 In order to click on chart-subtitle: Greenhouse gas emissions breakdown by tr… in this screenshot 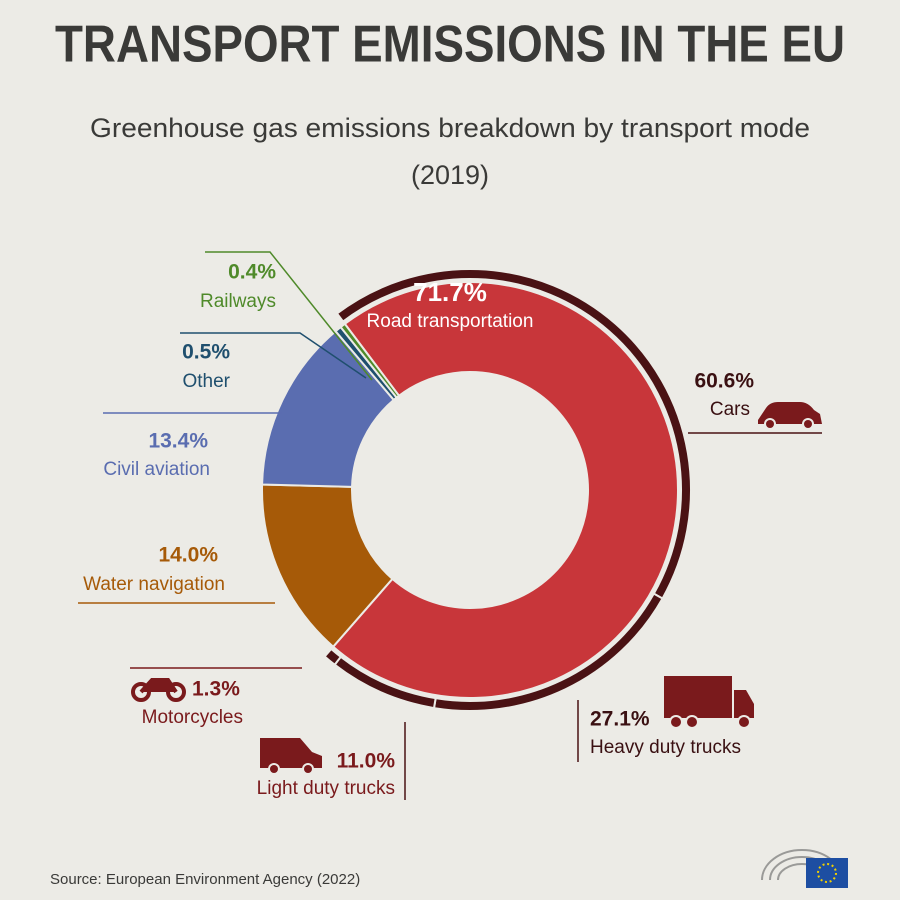, I will do `click(450, 128)`.